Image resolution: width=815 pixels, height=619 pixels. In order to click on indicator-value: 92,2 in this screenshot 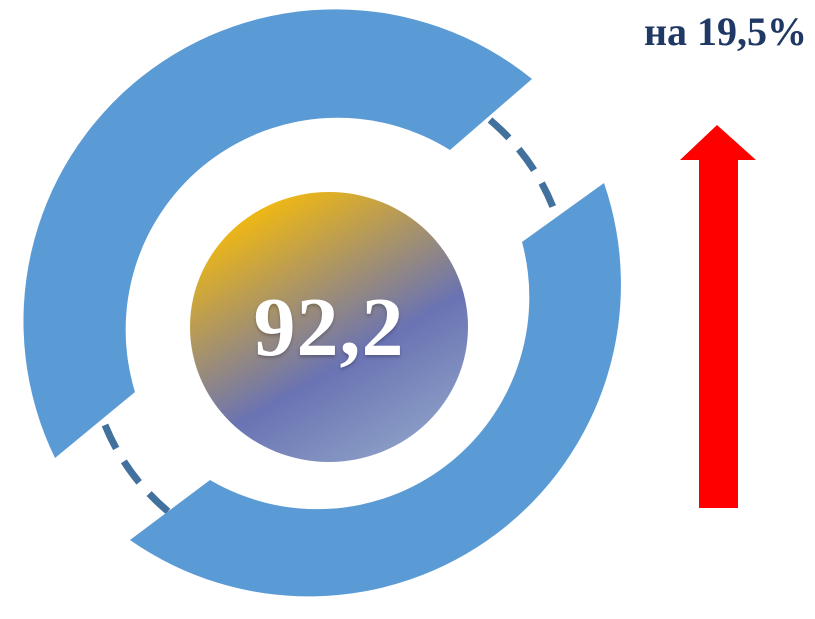, I will do `click(329, 327)`.